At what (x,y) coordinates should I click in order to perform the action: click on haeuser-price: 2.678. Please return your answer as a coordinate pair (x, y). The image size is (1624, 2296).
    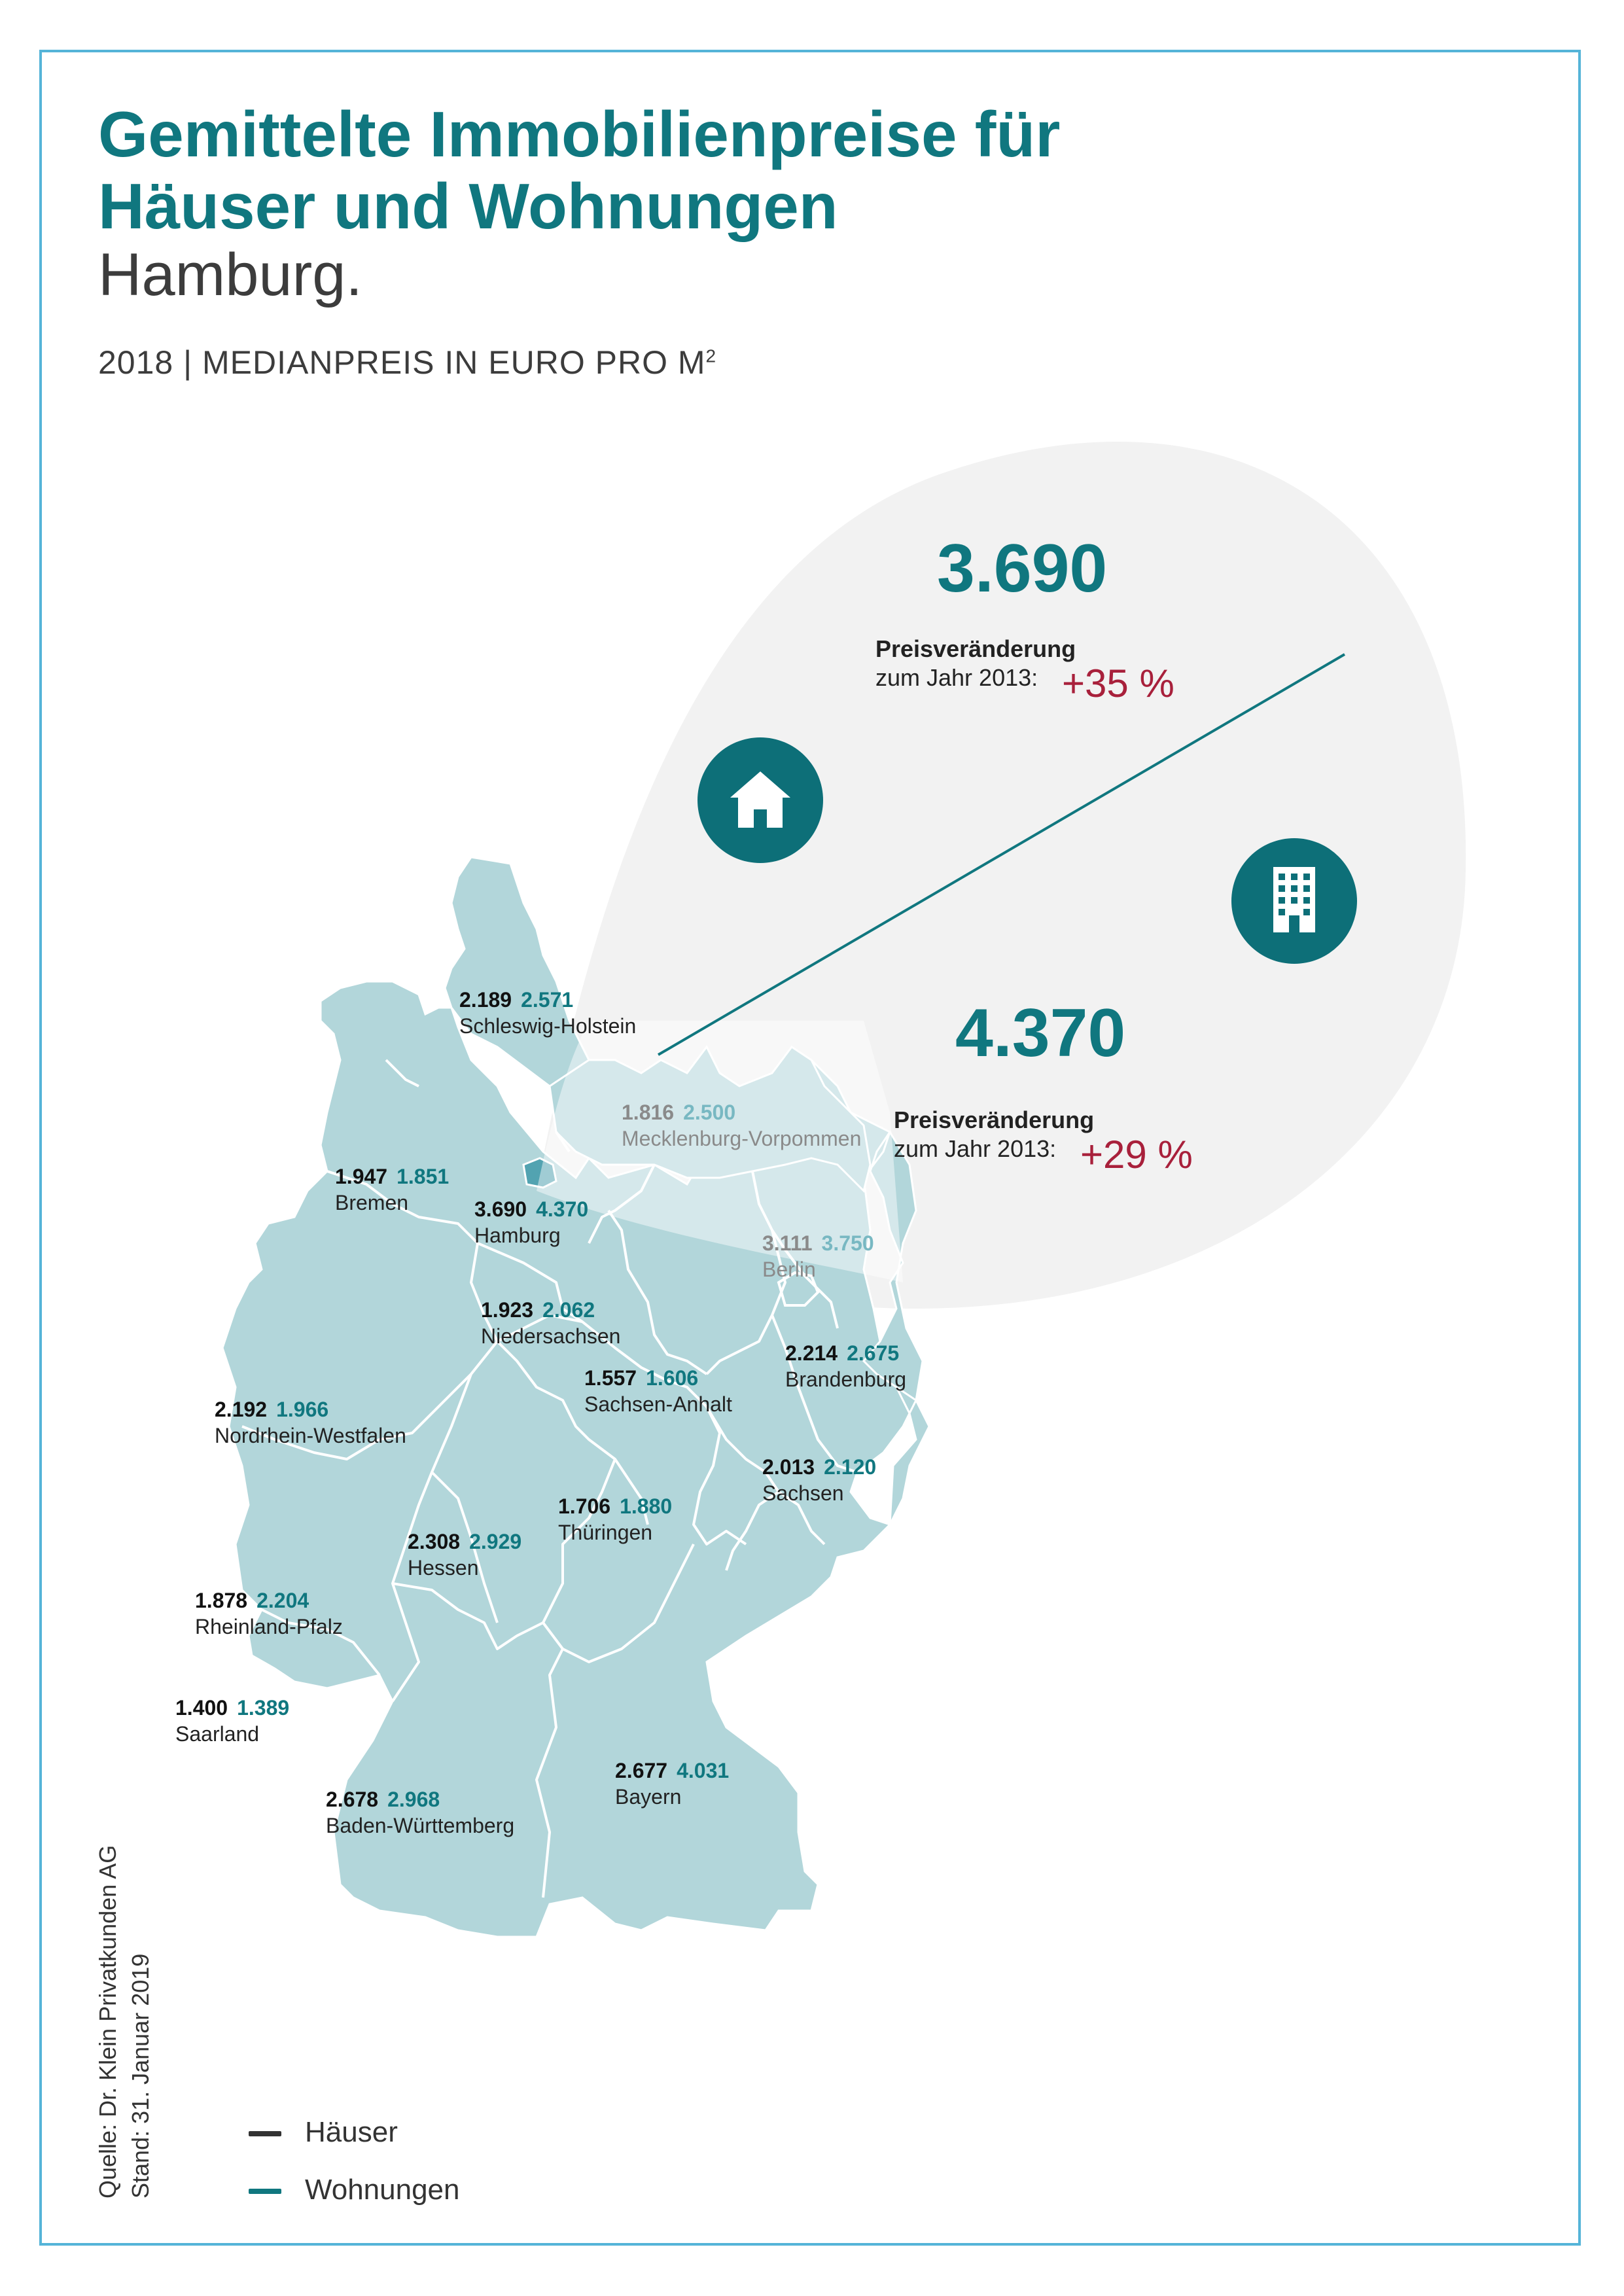
    Looking at the image, I should click on (352, 1800).